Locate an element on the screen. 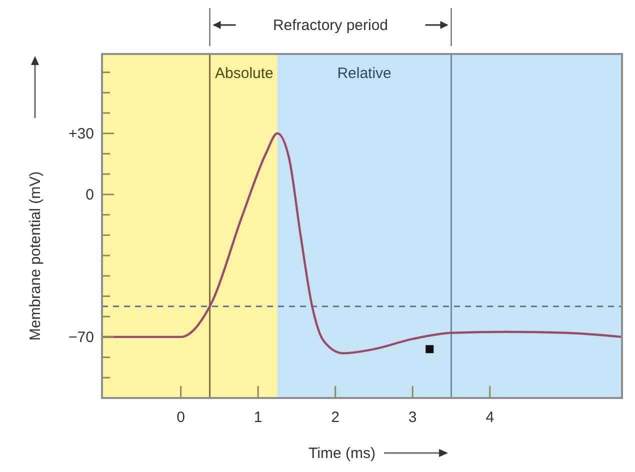  x-tick-label: 1 is located at coordinates (258, 417).